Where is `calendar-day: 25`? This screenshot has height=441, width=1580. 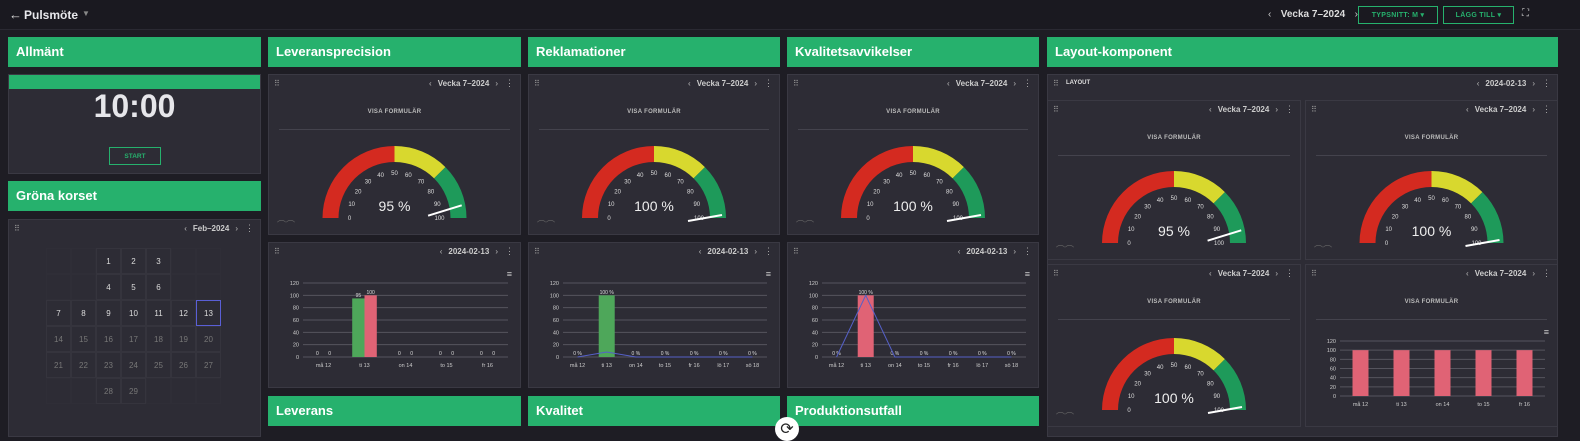 calendar-day: 25 is located at coordinates (158, 365).